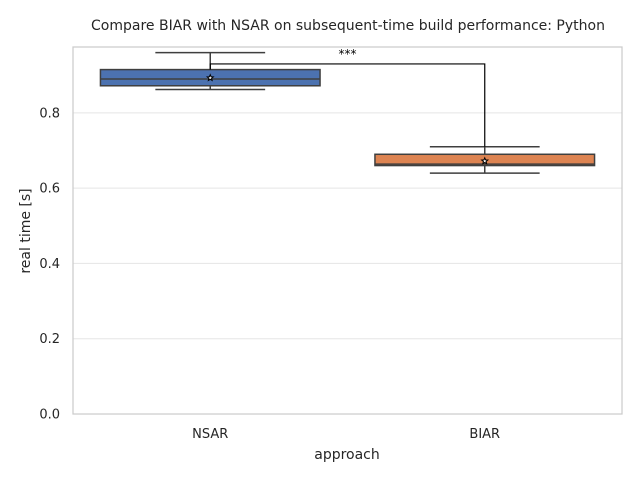 The image size is (640, 480). I want to click on y-tick-label: 0.0, so click(49, 415).